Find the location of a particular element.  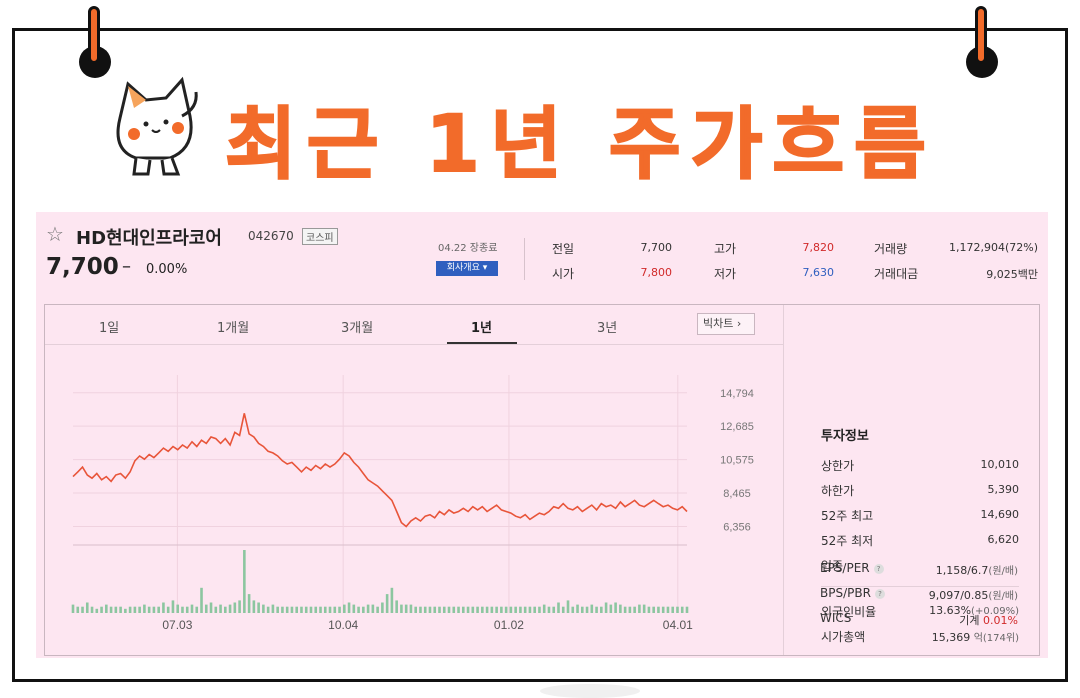

x-tick-label: 04.01 is located at coordinates (678, 625).